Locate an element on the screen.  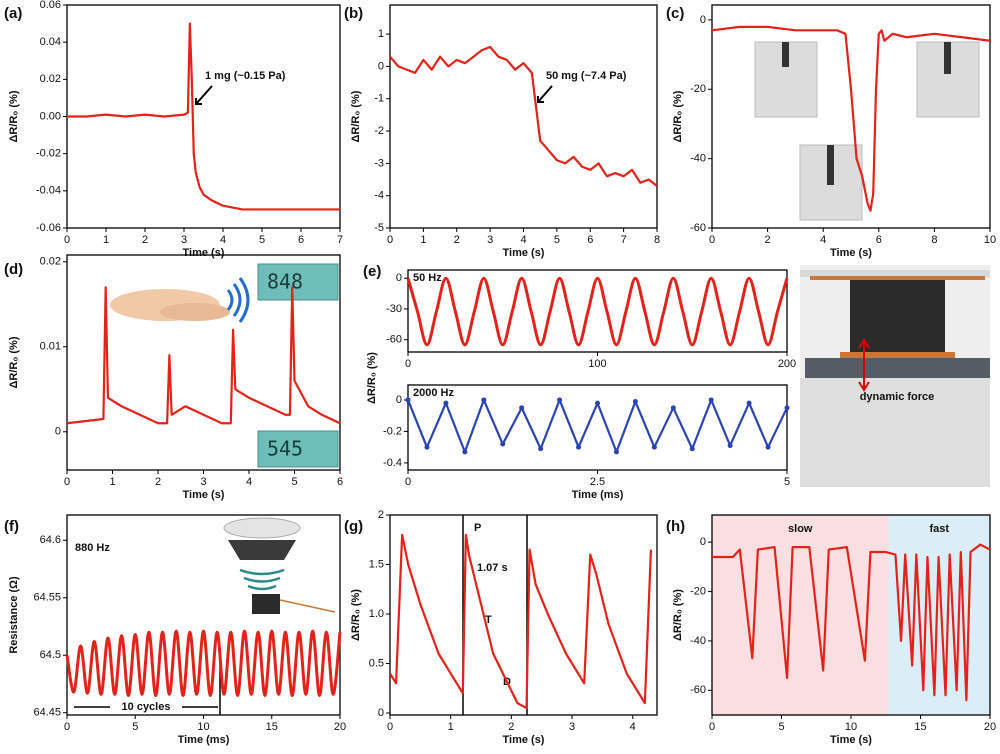
annotation: 10 cycles is located at coordinates (146, 707).